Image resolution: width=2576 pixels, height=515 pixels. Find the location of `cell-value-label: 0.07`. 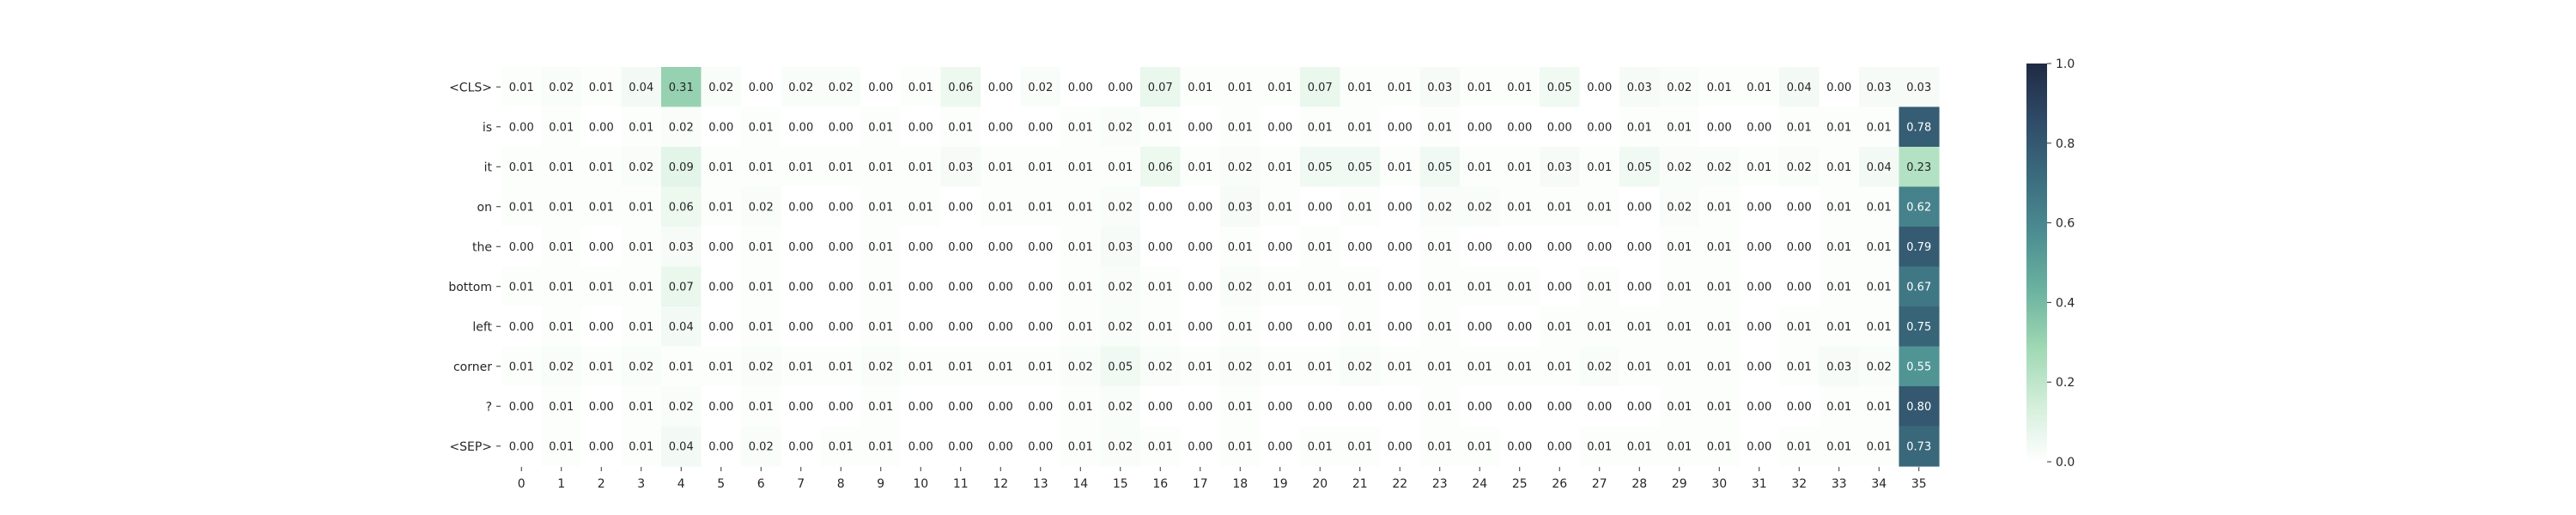

cell-value-label: 0.07 is located at coordinates (1160, 88).